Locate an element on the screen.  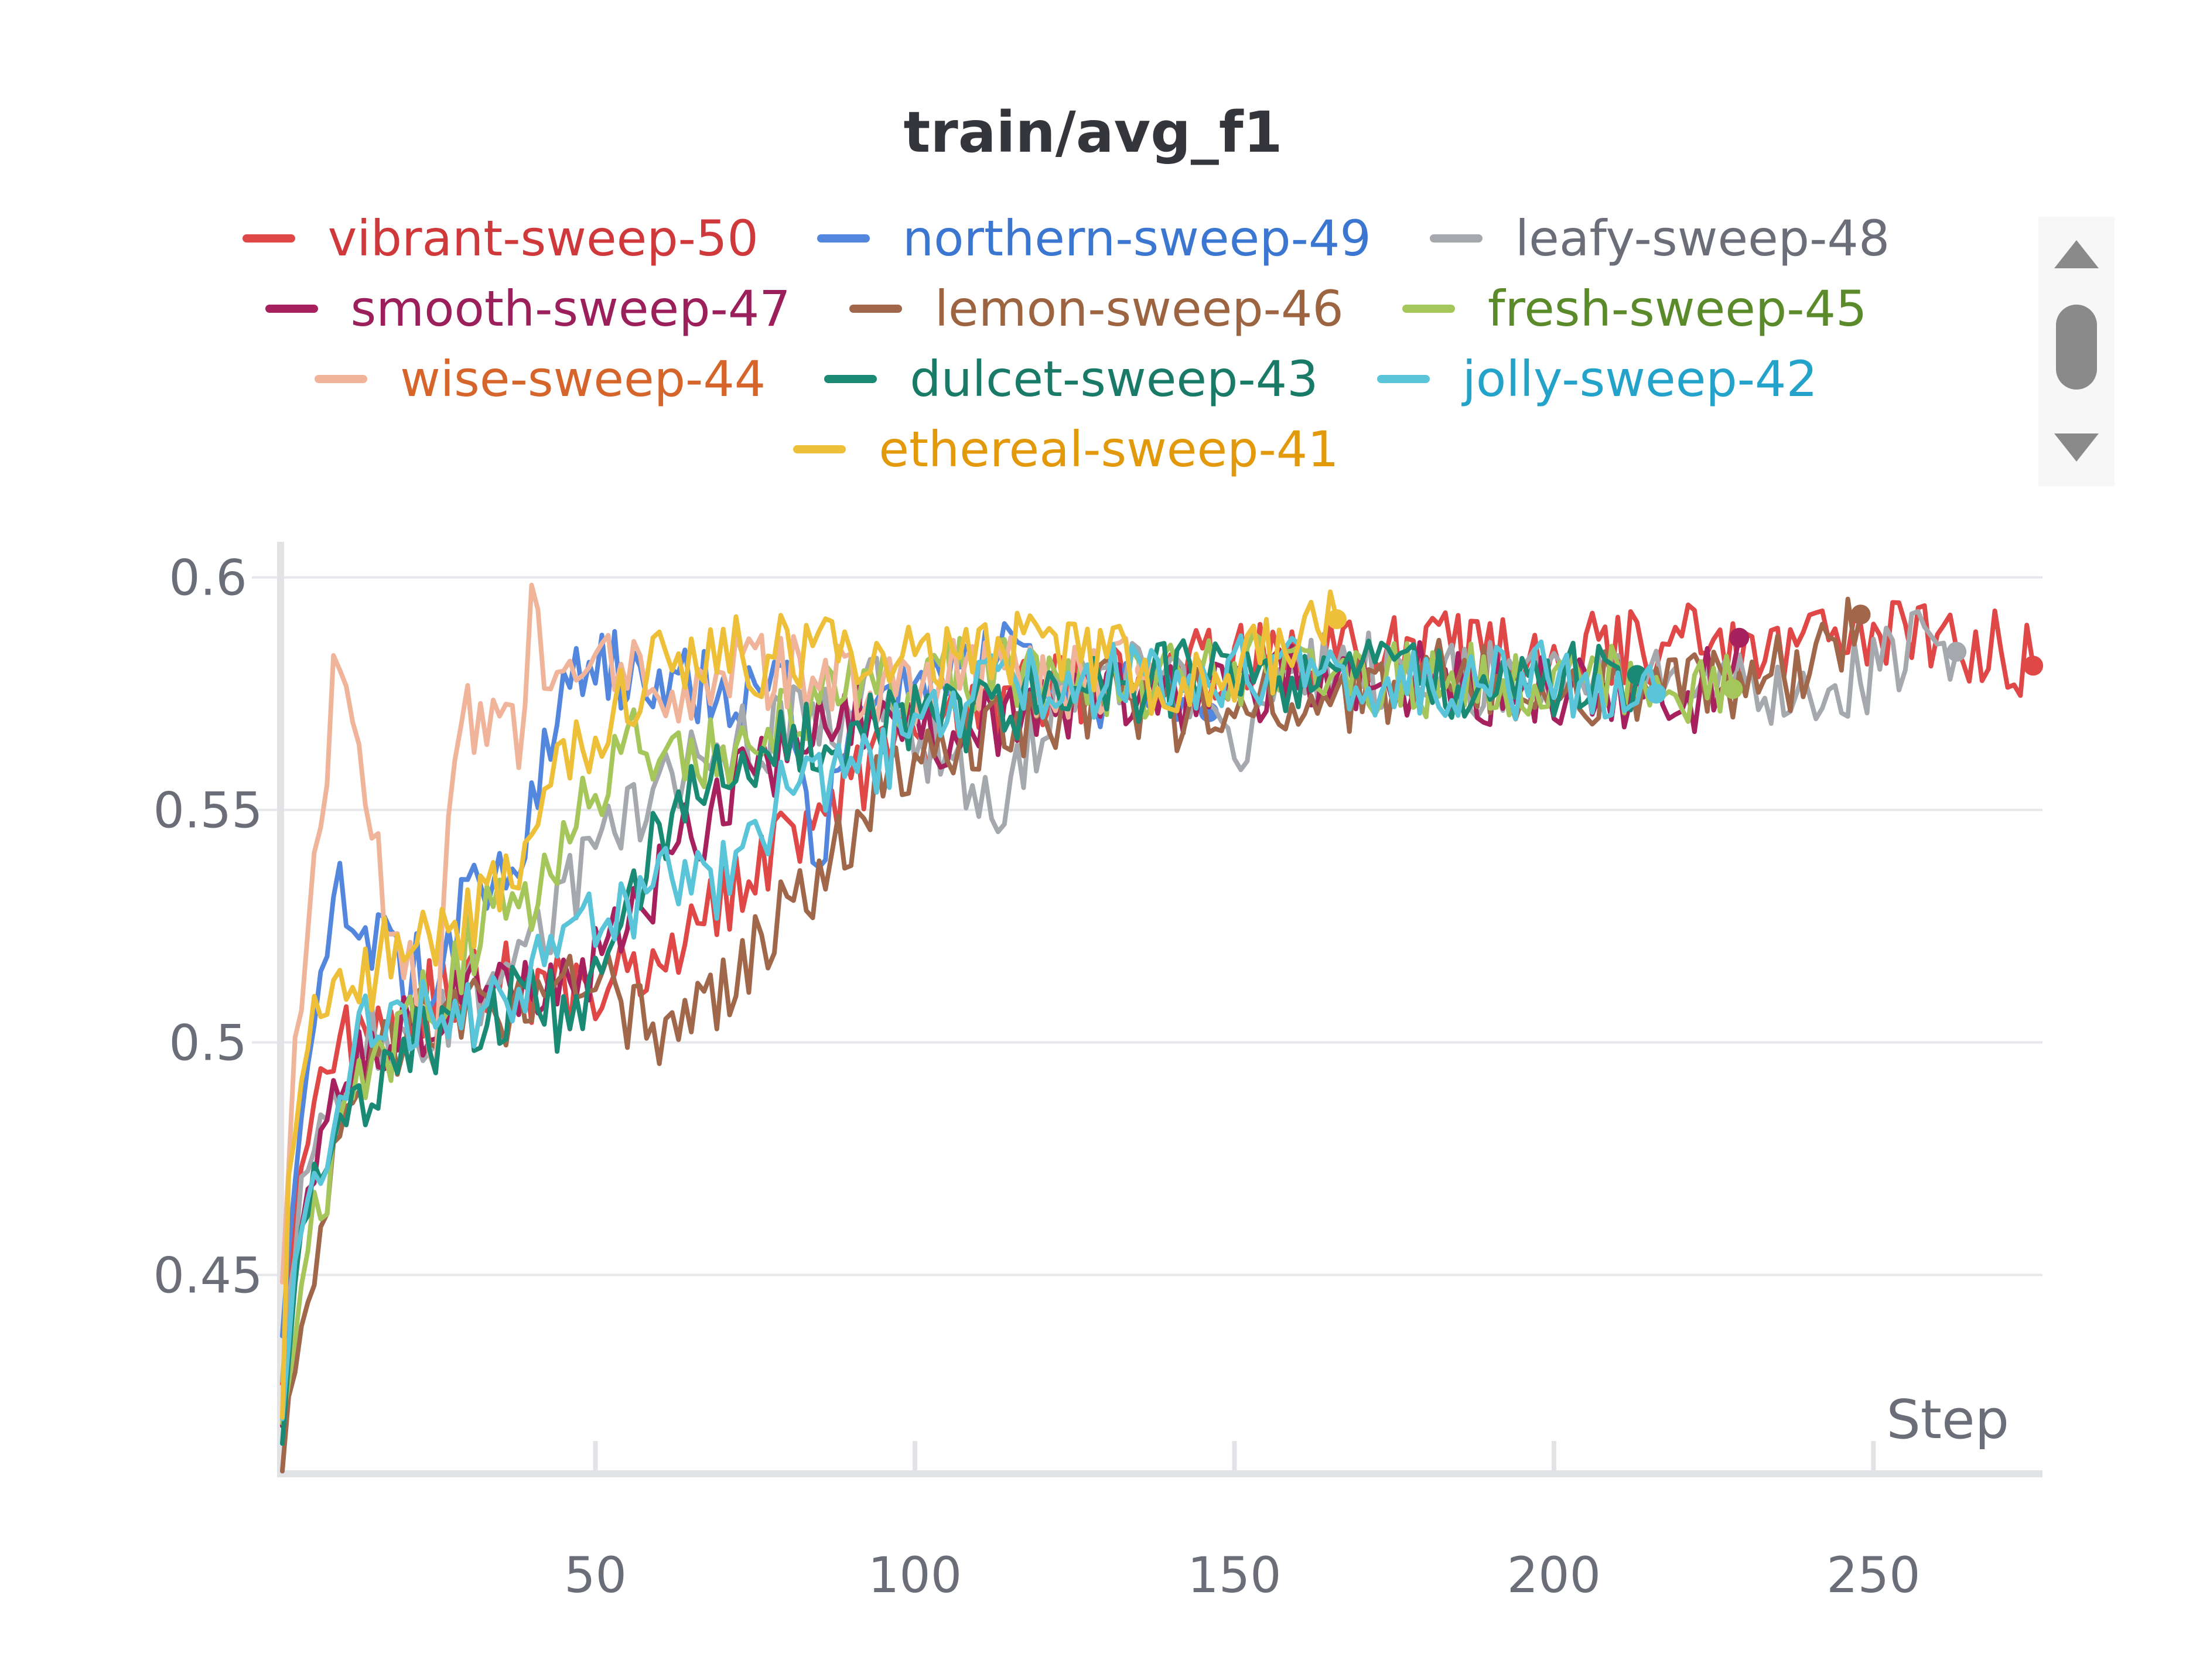
legend-label: fresh-sweep-45 is located at coordinates (1677, 308).